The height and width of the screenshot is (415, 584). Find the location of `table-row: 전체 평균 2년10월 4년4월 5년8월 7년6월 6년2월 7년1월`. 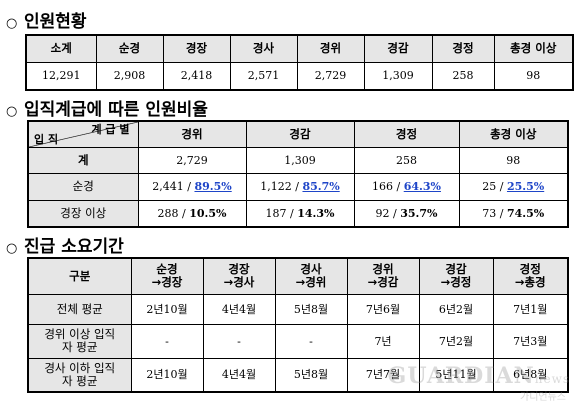

table-row: 전체 평균 2년10월 4년4월 5년8월 7년6월 6년2월 7년1월 is located at coordinates (298, 309).